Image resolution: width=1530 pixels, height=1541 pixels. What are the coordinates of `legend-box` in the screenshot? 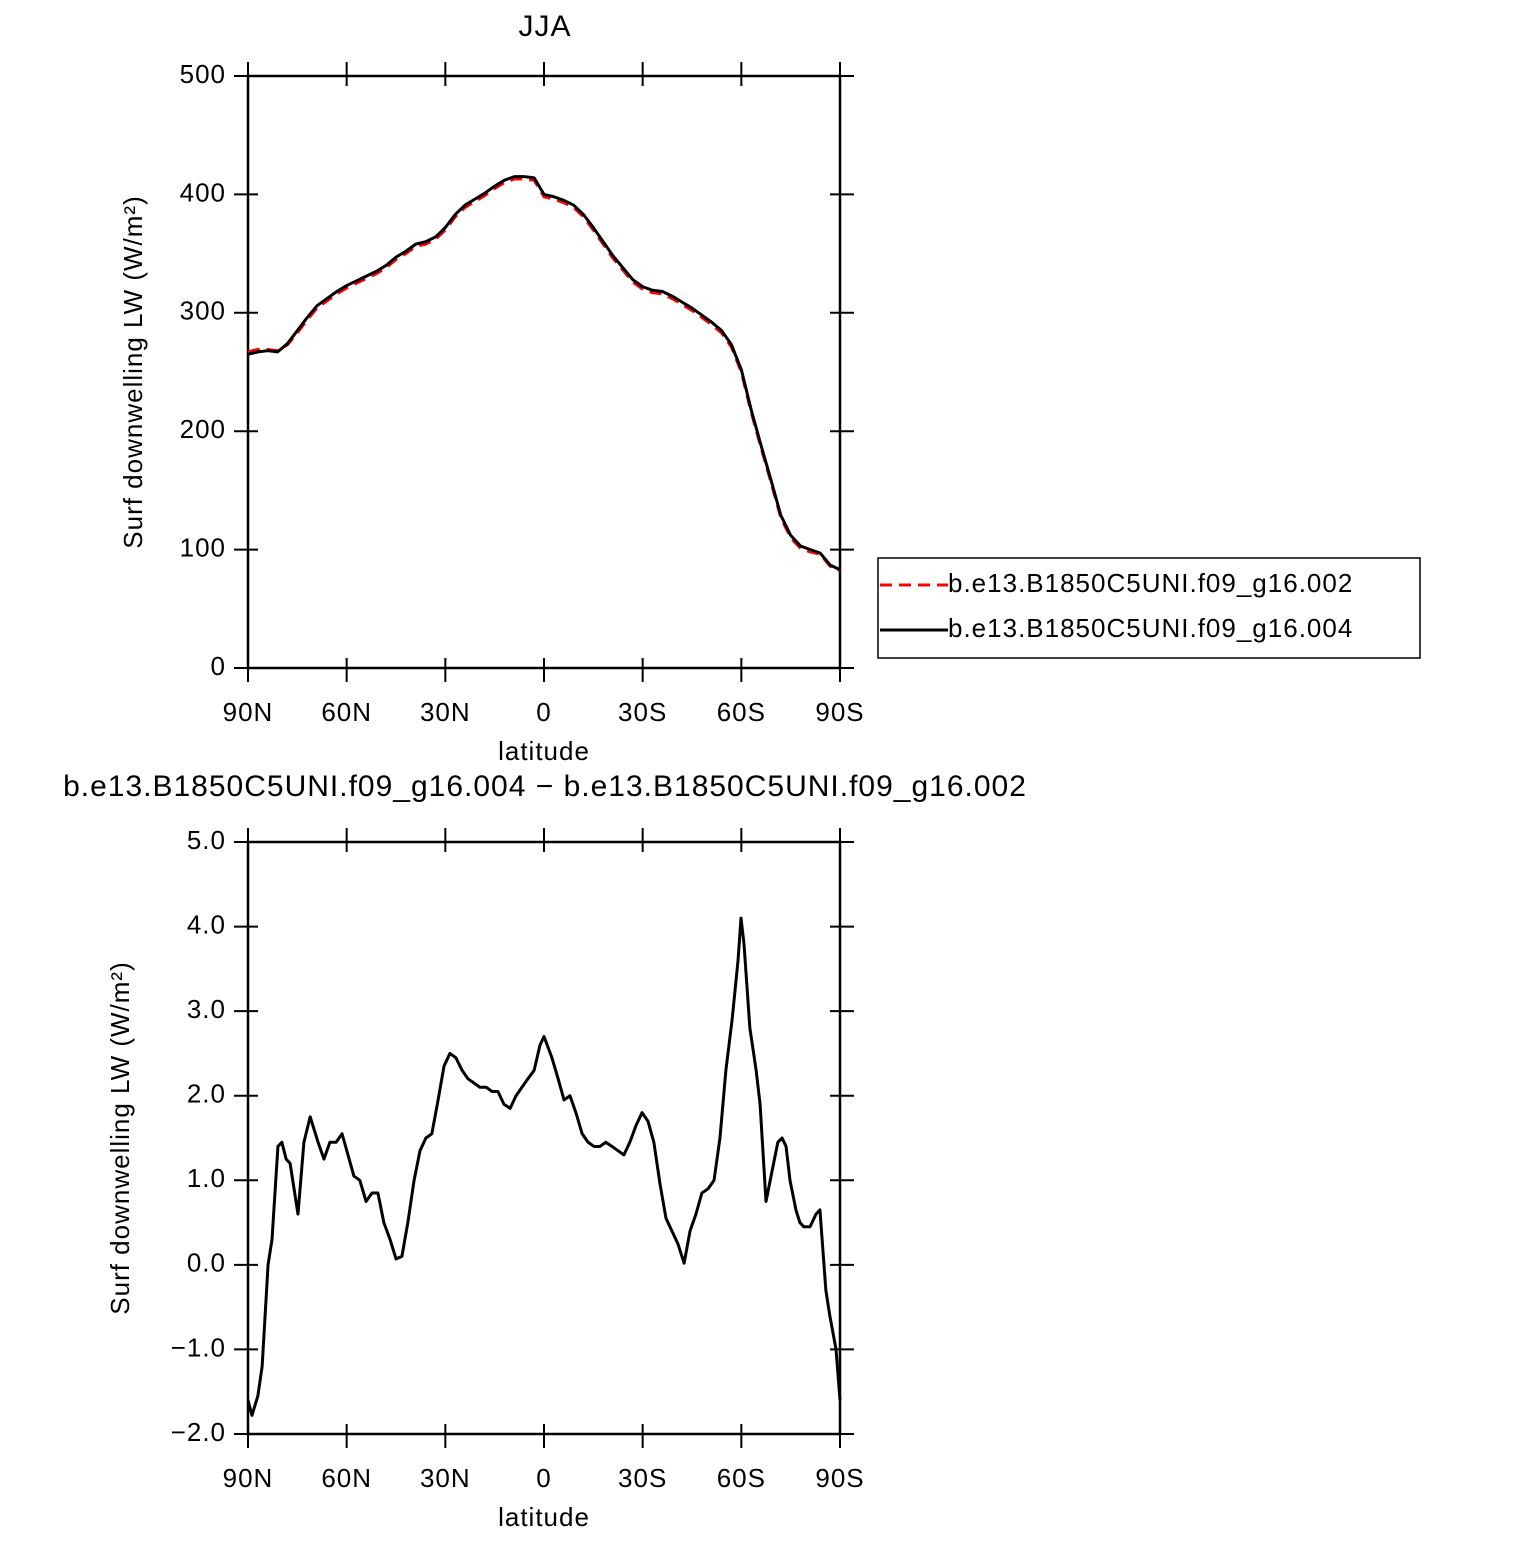 It's located at (1149, 608).